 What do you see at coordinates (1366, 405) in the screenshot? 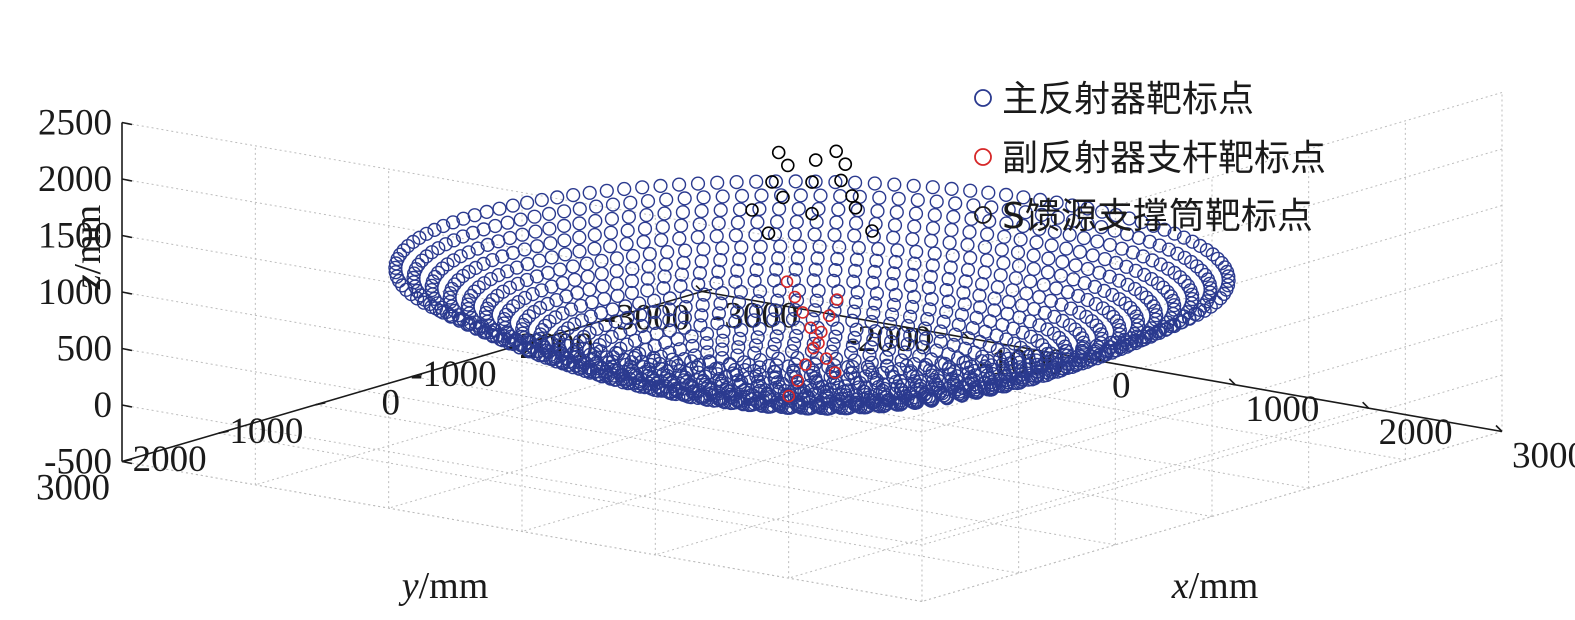
I see `x-tick` at bounding box center [1366, 405].